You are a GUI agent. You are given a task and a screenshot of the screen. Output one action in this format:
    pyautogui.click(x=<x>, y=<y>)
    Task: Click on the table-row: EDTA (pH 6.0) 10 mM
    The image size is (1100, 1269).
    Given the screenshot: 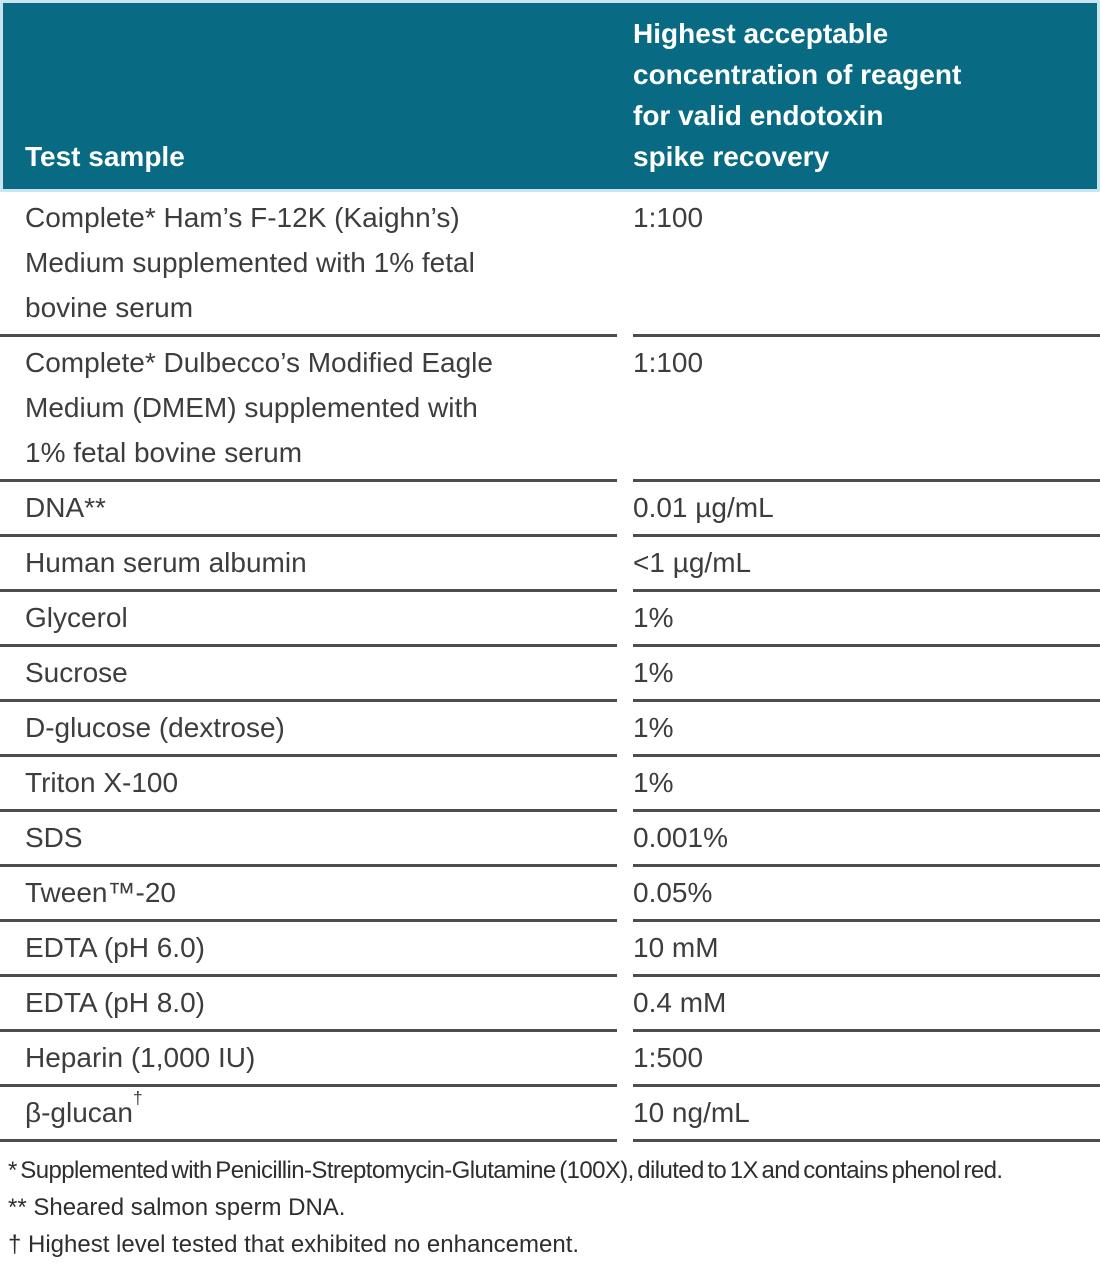 What is the action you would take?
    pyautogui.click(x=550, y=949)
    